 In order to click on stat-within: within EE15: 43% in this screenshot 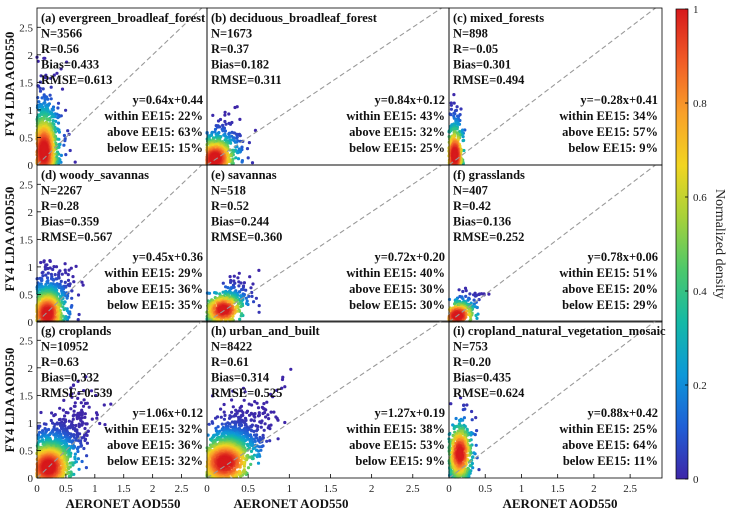, I will do `click(395, 116)`.